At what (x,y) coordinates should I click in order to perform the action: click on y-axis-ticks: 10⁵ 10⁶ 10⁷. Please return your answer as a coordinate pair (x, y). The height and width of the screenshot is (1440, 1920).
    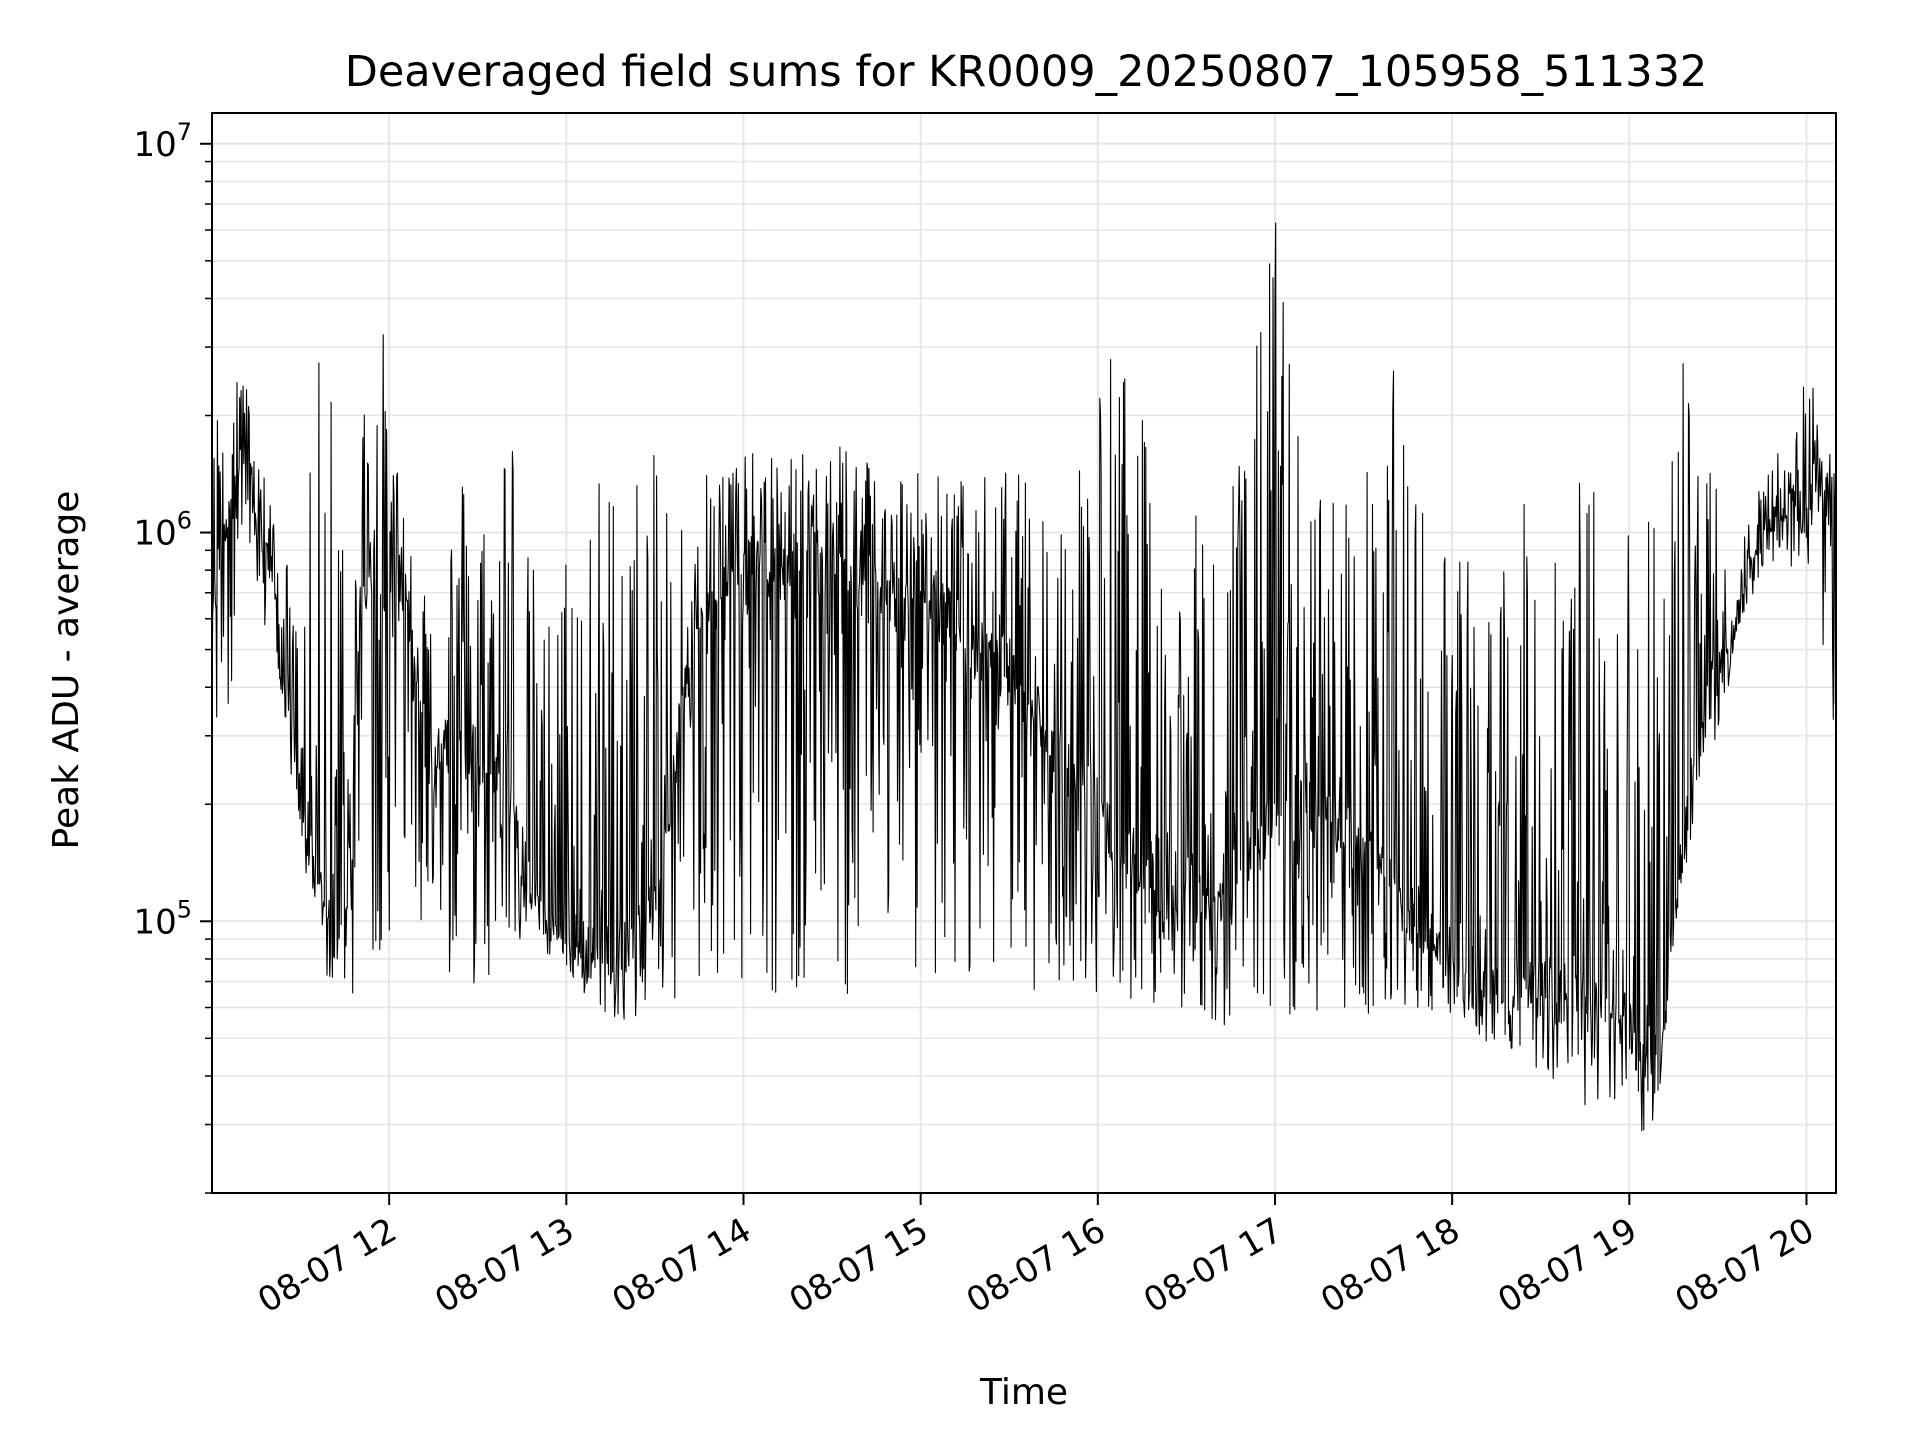
    Looking at the image, I should click on (172, 656).